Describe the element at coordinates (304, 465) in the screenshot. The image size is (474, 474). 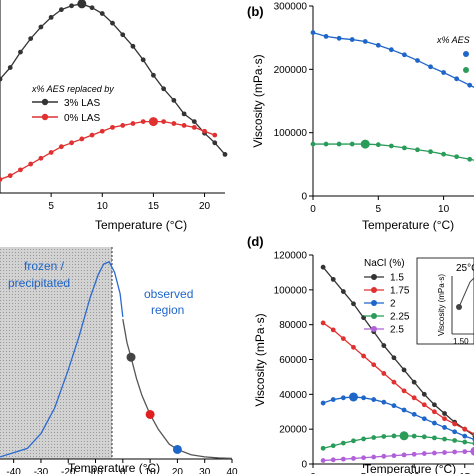
I see `y-tick-label-d-0: 0` at that location.